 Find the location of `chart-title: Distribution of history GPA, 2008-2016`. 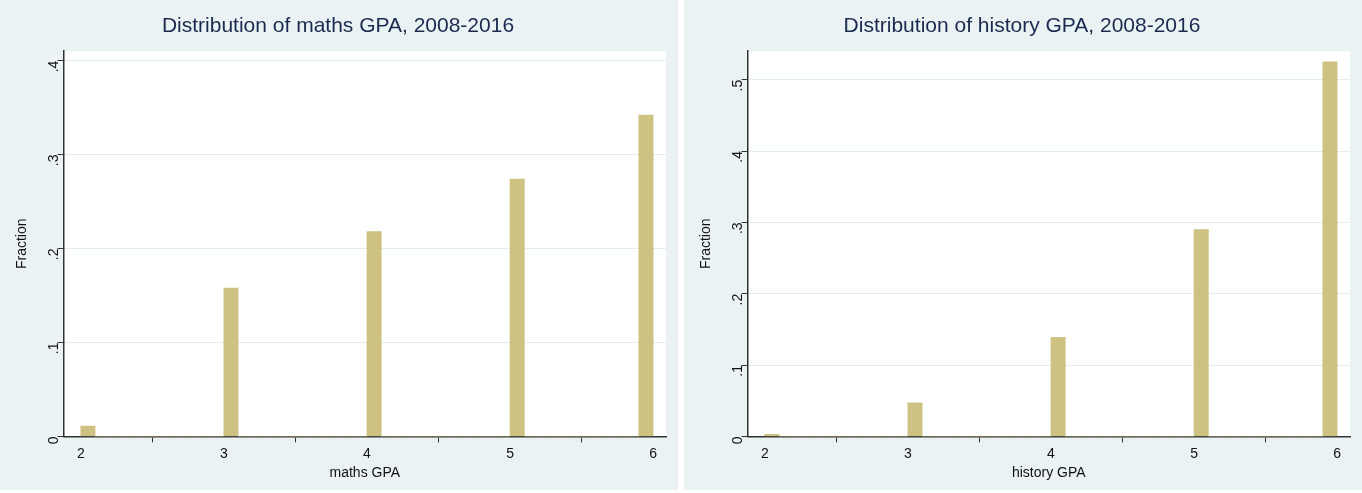

chart-title: Distribution of history GPA, 2008-2016 is located at coordinates (1022, 25).